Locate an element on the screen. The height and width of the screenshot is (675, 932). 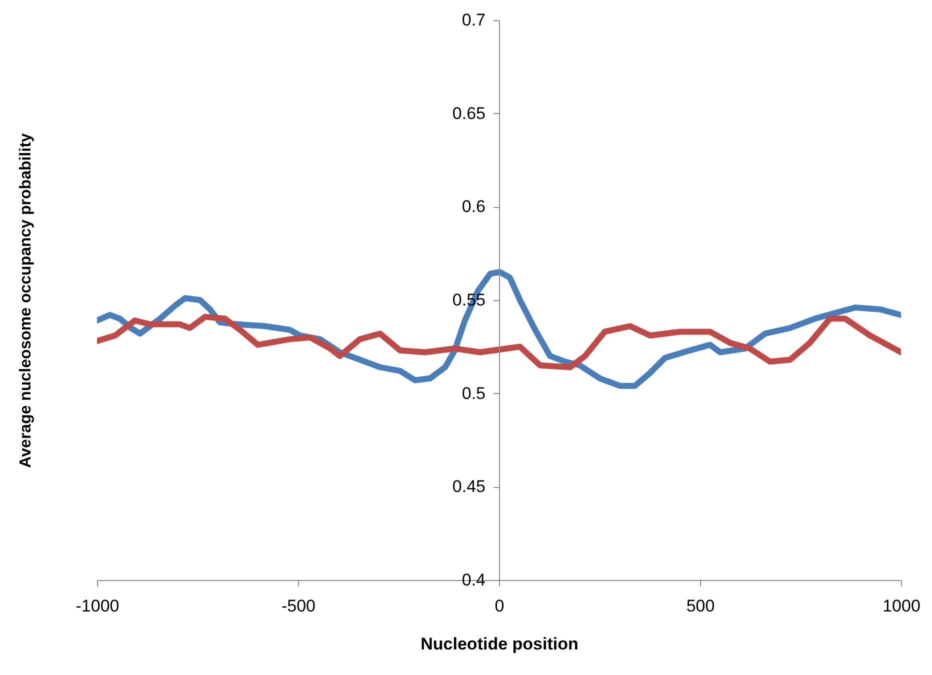
y-axis-title: Average nucleosome occupancy probability is located at coordinates (26, 300).